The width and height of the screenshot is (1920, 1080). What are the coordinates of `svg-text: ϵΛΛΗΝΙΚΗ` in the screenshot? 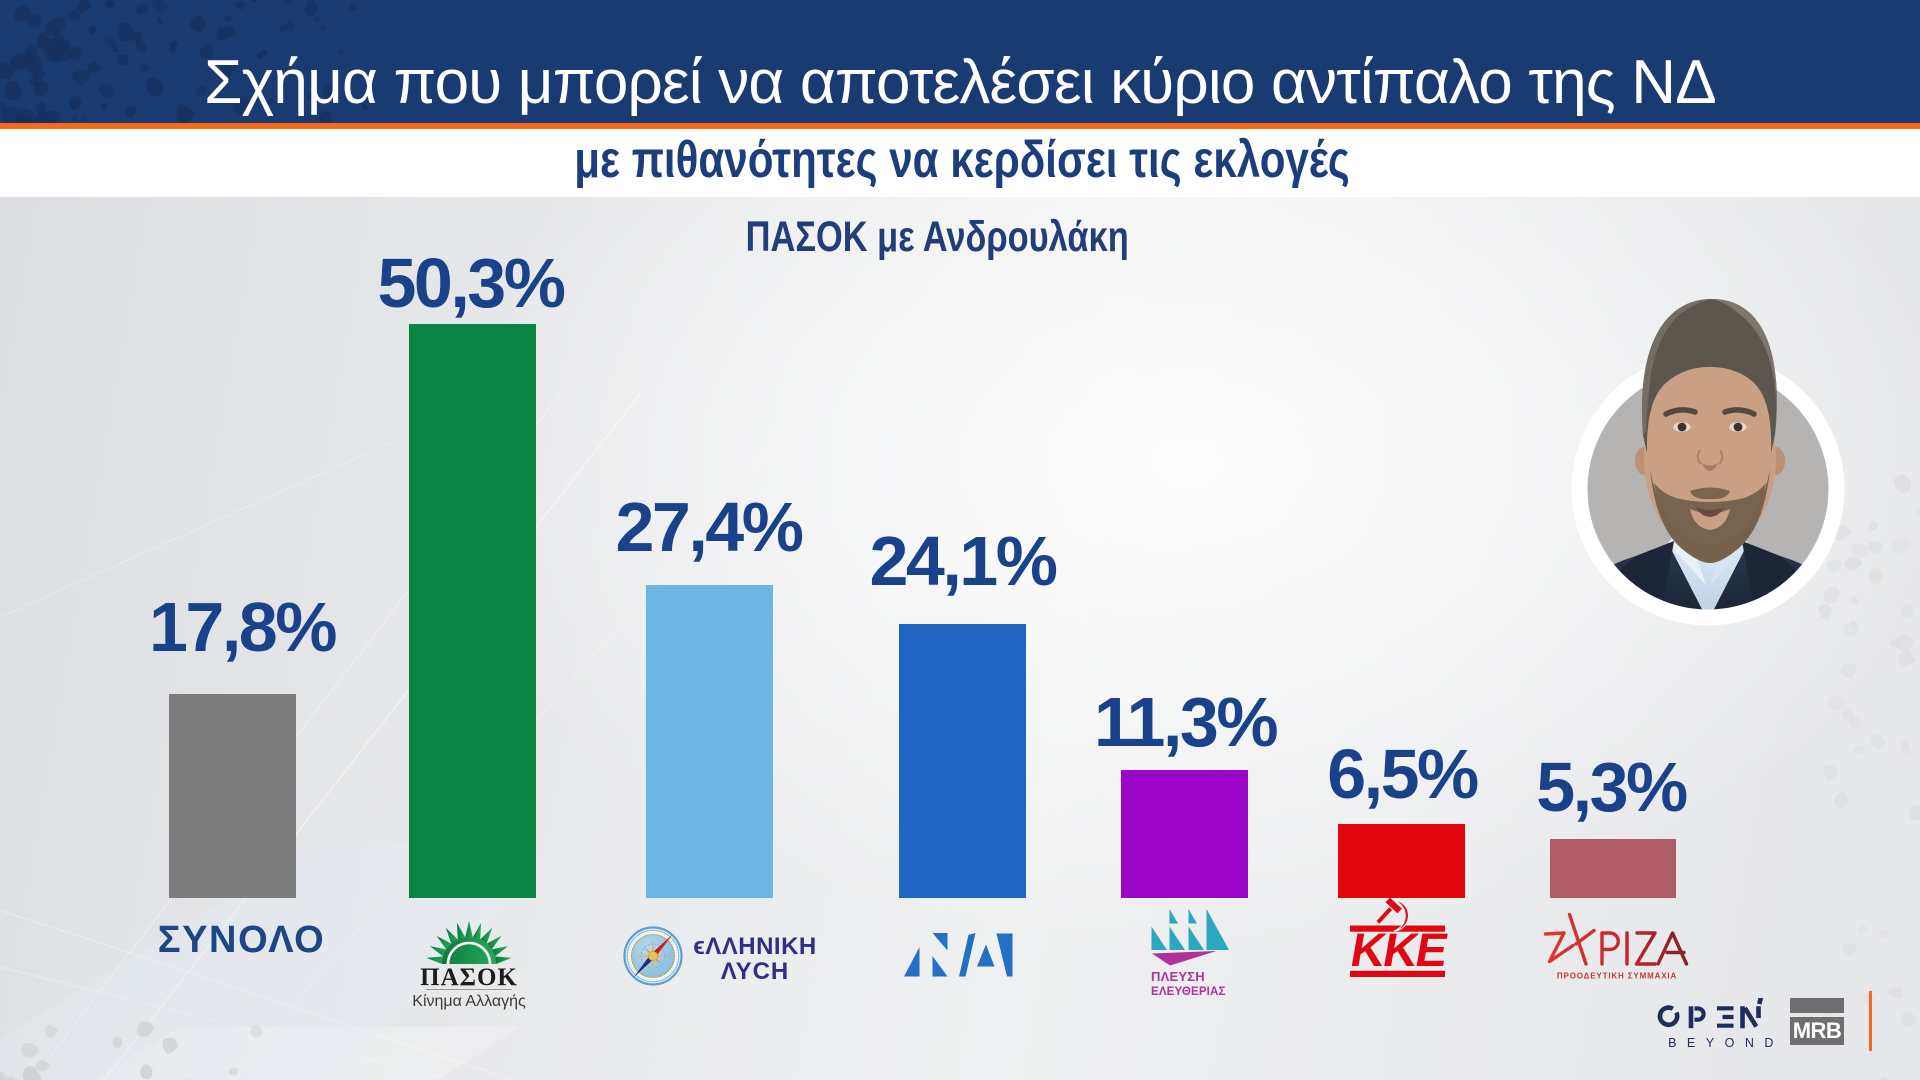 It's located at (755, 946).